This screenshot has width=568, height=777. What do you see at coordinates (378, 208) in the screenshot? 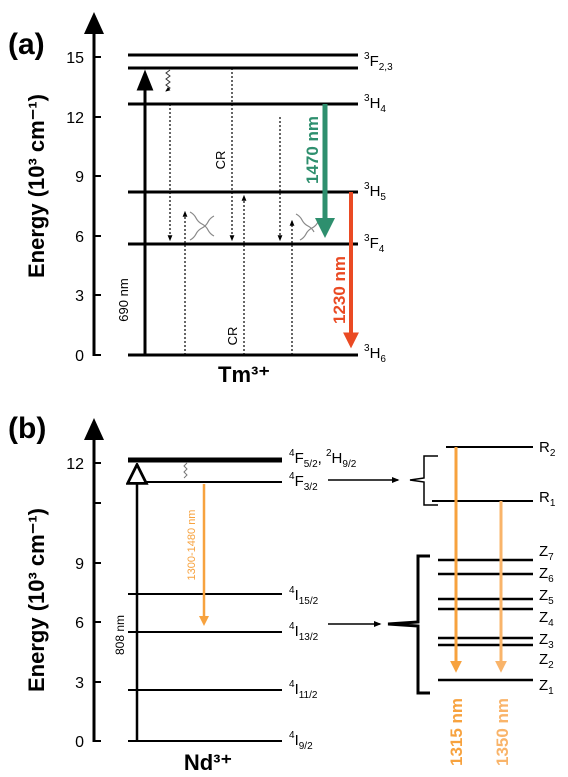
I see `panel-a-level-labels: 3H6 3F4 3H5 3H4 3F2,3` at bounding box center [378, 208].